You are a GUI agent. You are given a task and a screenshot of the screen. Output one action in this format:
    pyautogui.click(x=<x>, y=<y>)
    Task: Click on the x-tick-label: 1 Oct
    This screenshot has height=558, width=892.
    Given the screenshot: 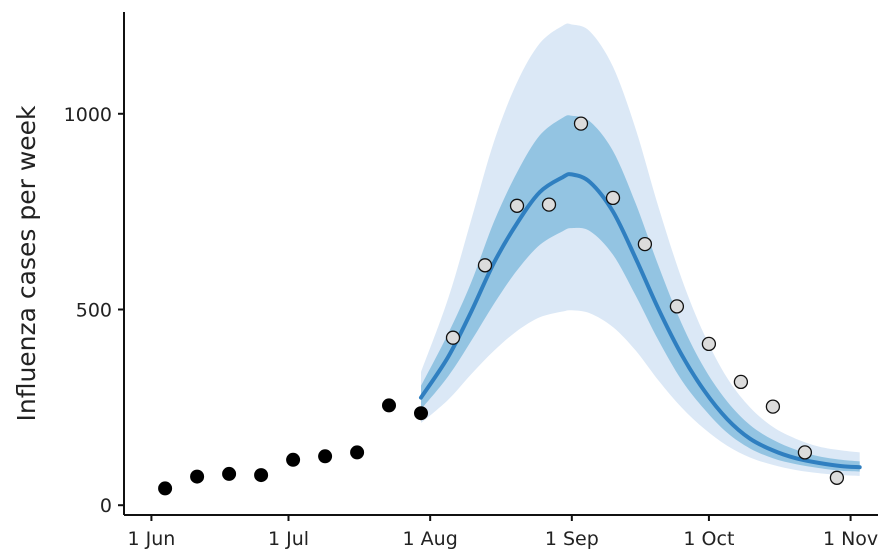 What is the action you would take?
    pyautogui.click(x=708, y=539)
    